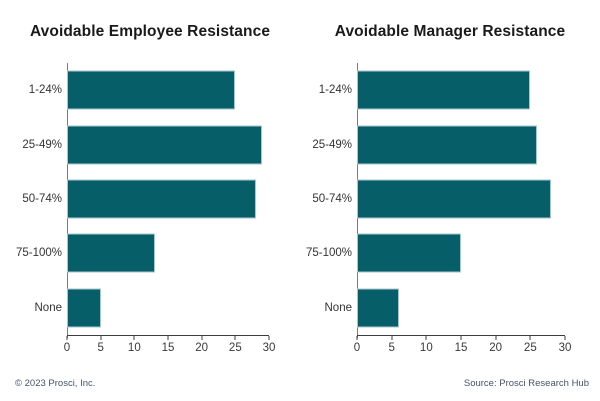  Describe the element at coordinates (526, 383) in the screenshot. I see `source-text: Source: Prosci Research Hub` at that location.